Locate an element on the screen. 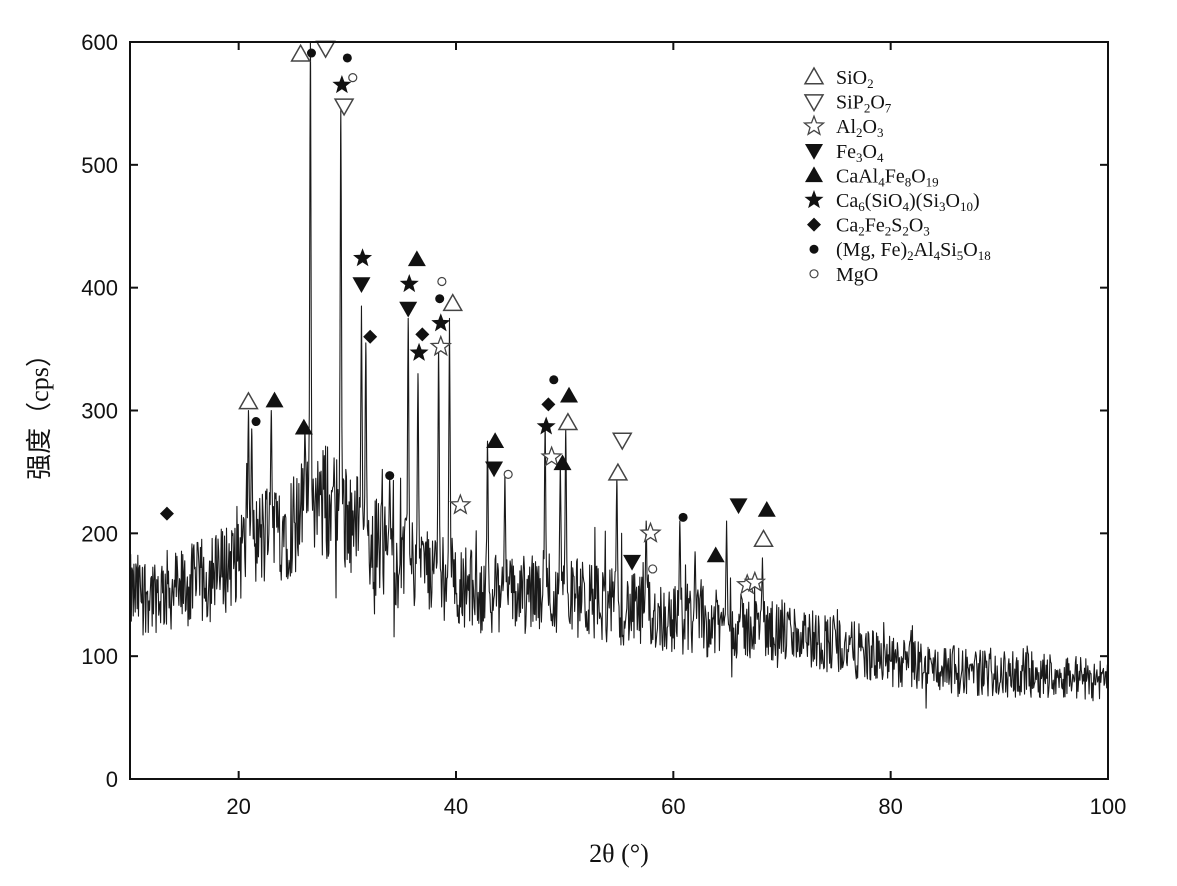  x-tick-label: 80 is located at coordinates (890, 806).